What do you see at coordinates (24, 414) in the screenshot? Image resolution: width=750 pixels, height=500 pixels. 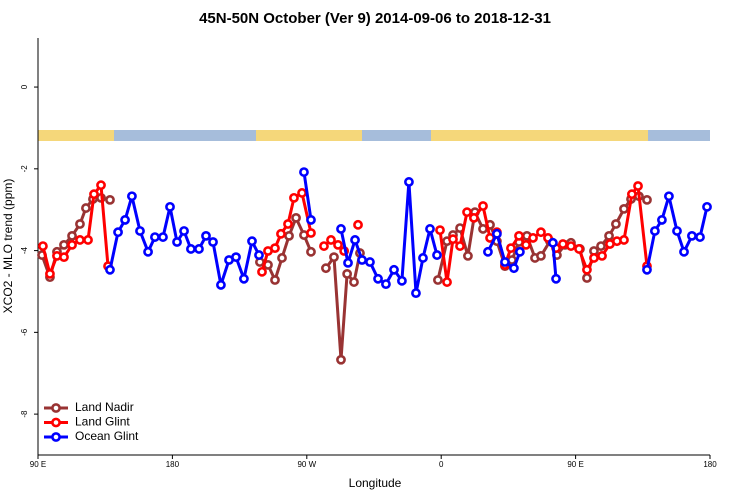 I see `y-tick-label: -8` at bounding box center [24, 414].